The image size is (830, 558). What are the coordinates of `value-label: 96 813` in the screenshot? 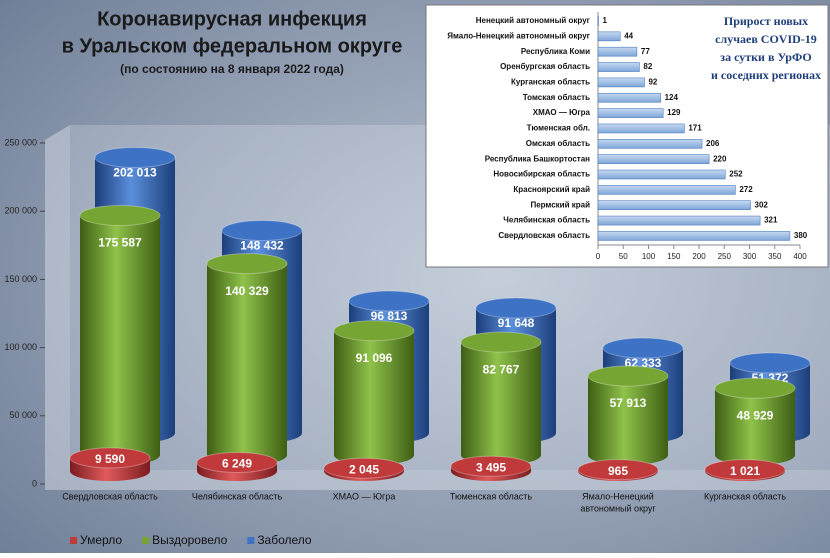 It's located at (389, 316).